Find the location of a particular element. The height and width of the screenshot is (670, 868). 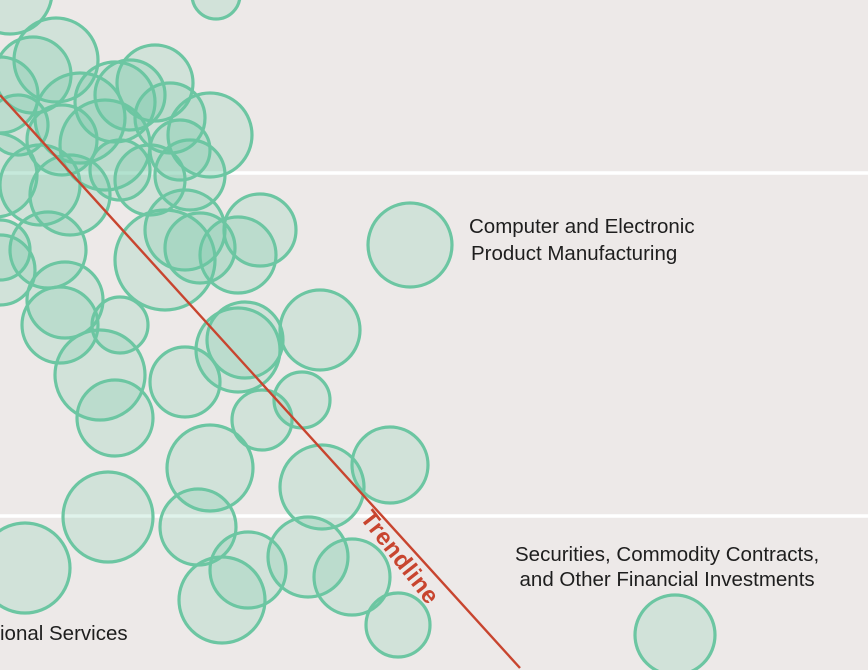

annotation-professional: ional Services is located at coordinates (64, 633).